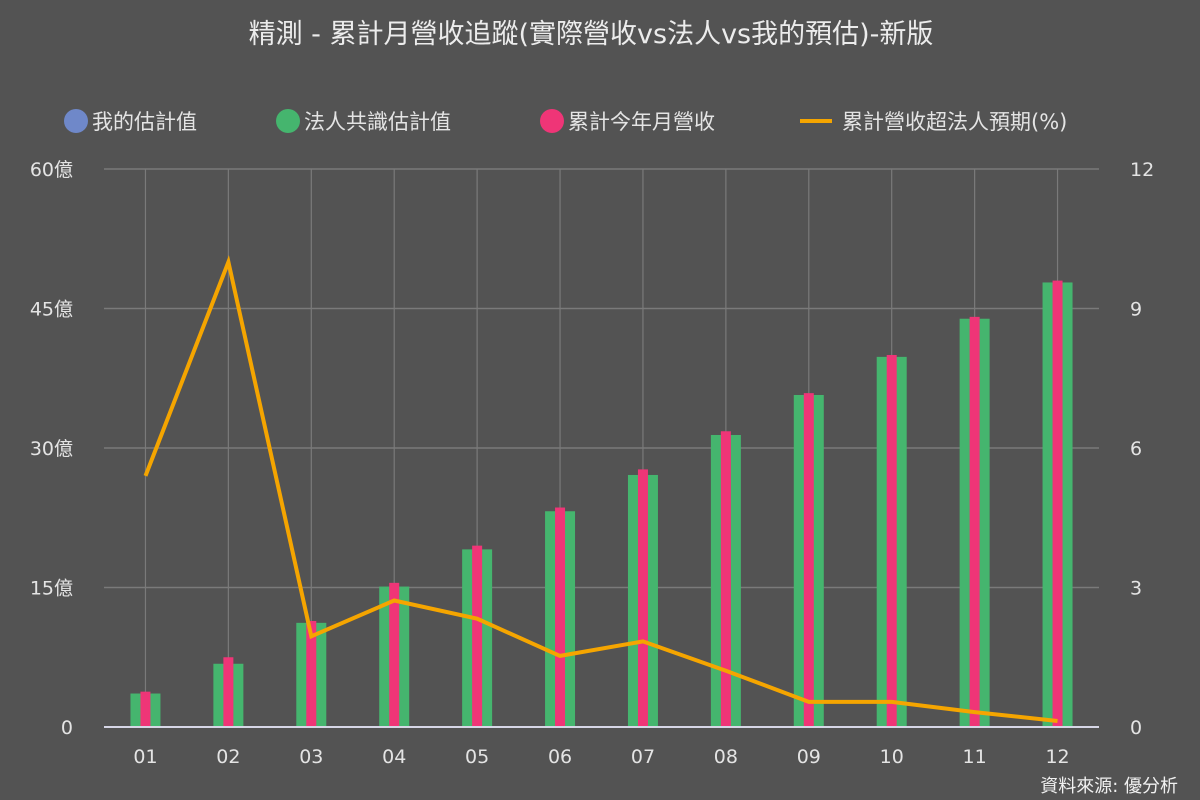 This screenshot has width=1200, height=800. Describe the element at coordinates (816, 121) in the screenshot. I see `legend-line-icon` at that location.